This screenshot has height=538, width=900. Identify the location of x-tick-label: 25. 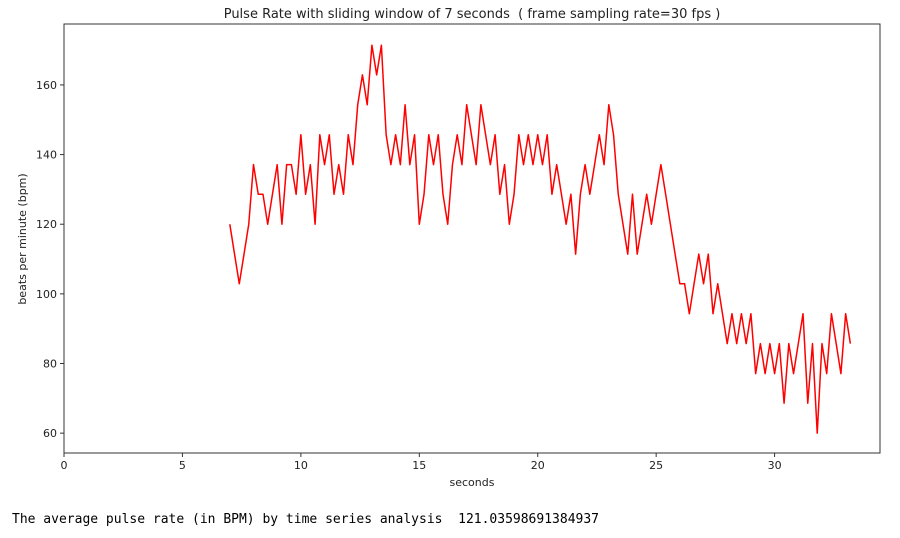
(656, 465).